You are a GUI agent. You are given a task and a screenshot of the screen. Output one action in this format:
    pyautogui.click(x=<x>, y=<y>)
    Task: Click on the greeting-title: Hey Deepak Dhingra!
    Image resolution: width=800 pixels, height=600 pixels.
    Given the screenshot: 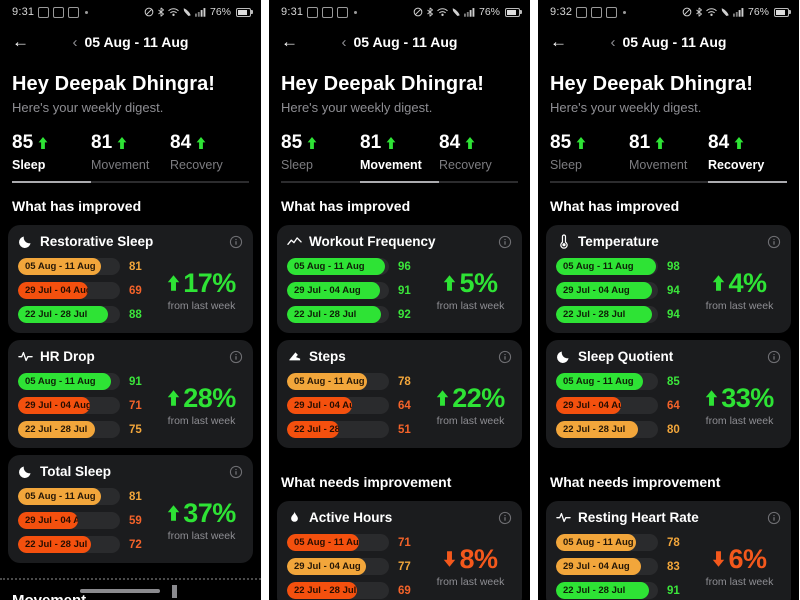 What is the action you would take?
    pyautogui.click(x=652, y=84)
    